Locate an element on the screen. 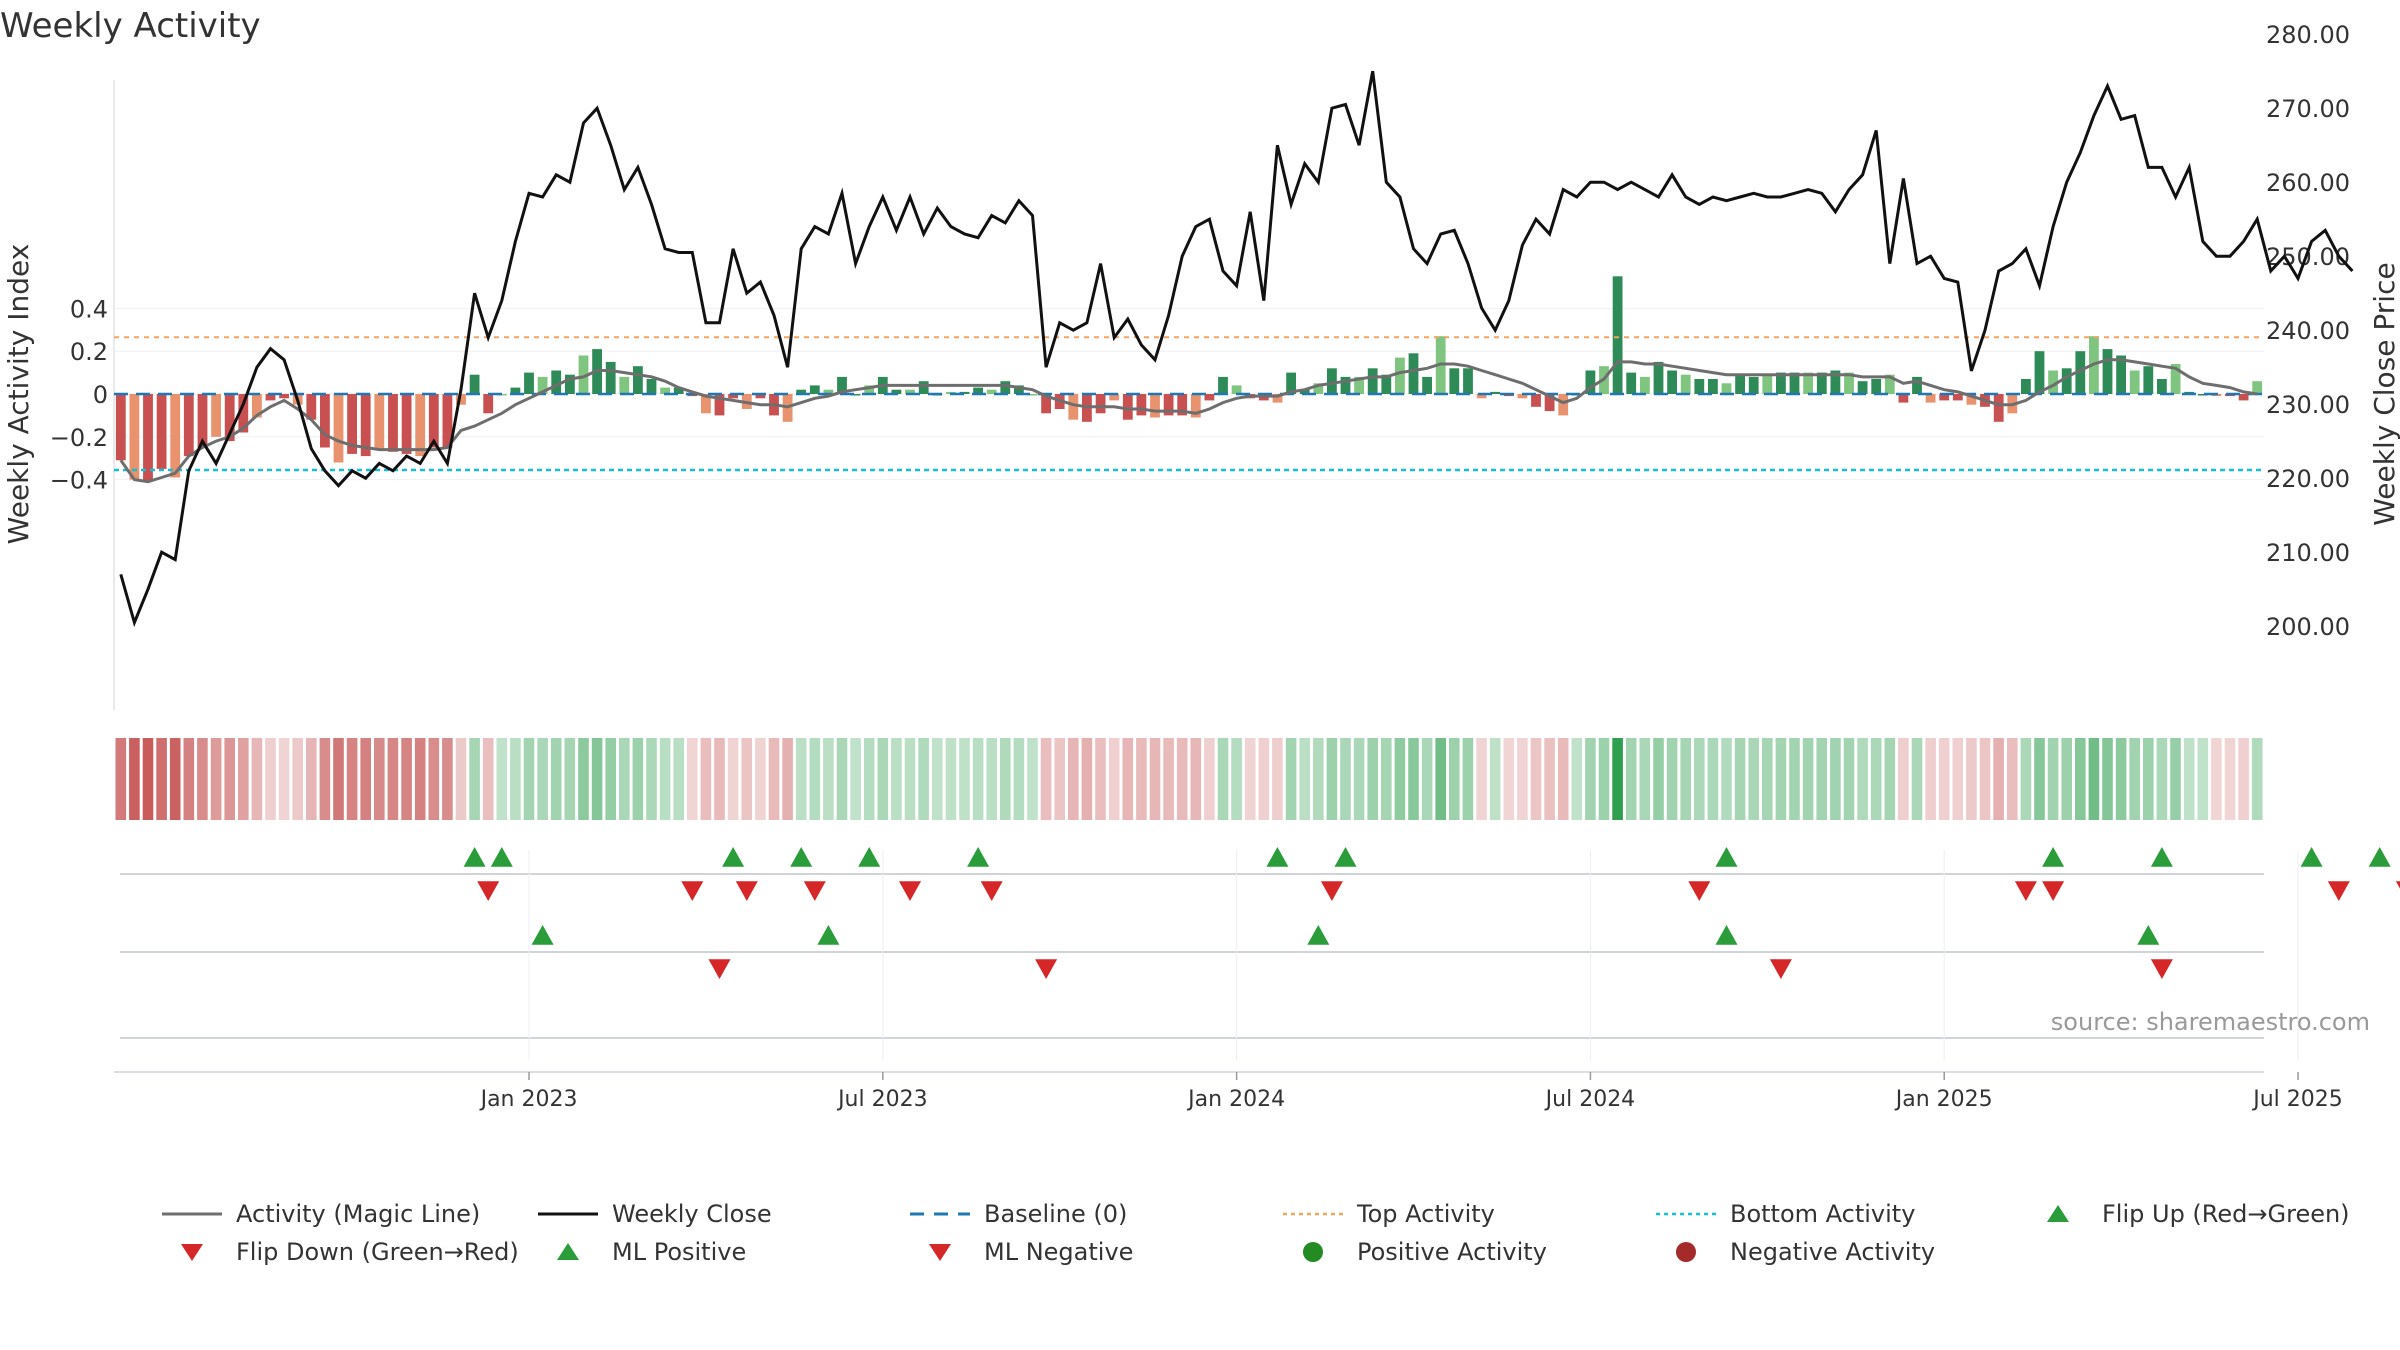 The width and height of the screenshot is (2400, 1350). legend-label: Activity (Magic Line) is located at coordinates (358, 1214).